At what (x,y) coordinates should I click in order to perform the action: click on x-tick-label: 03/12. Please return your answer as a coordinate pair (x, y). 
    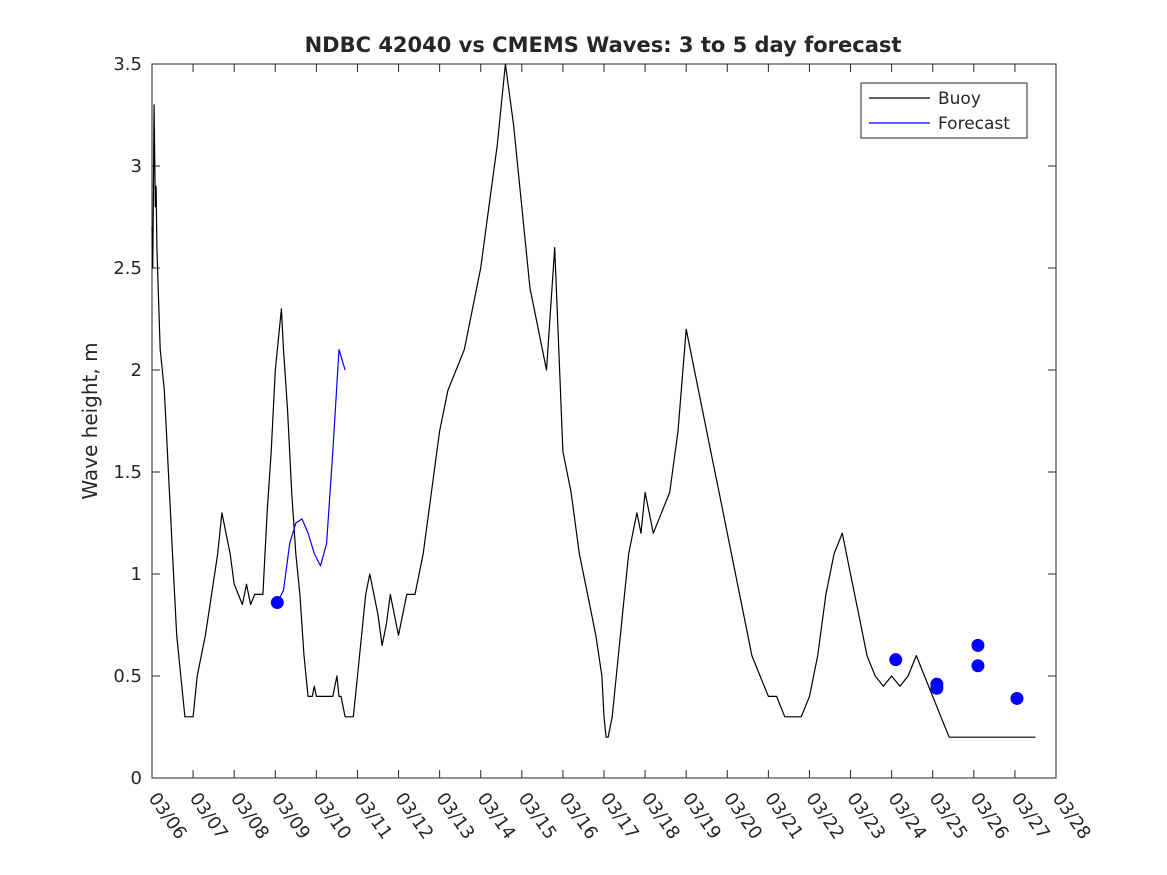
    Looking at the image, I should click on (413, 816).